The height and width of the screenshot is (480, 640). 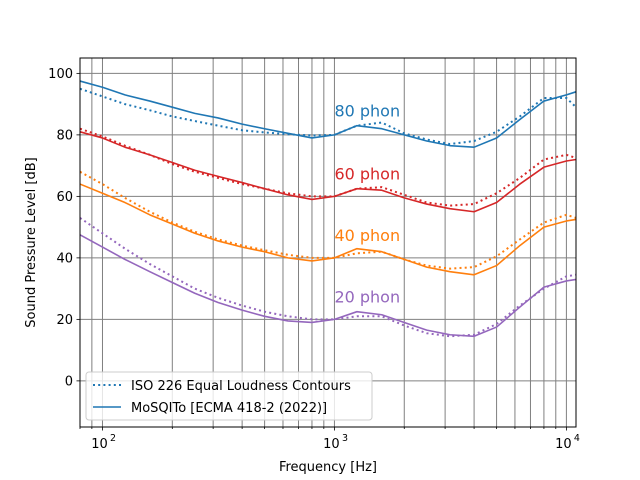 I want to click on iso226-60-phon-line, so click(x=328, y=167).